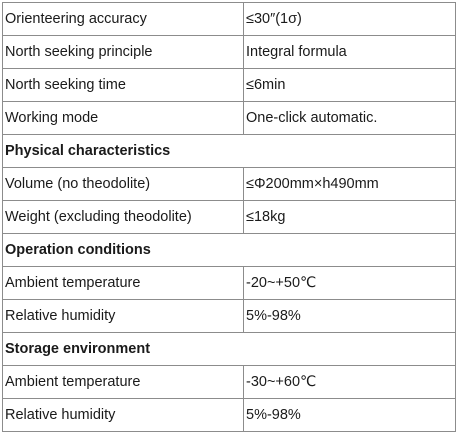 This screenshot has height=434, width=458. I want to click on table-row: Weight (excluding theodolite) ≤18kg, so click(229, 217).